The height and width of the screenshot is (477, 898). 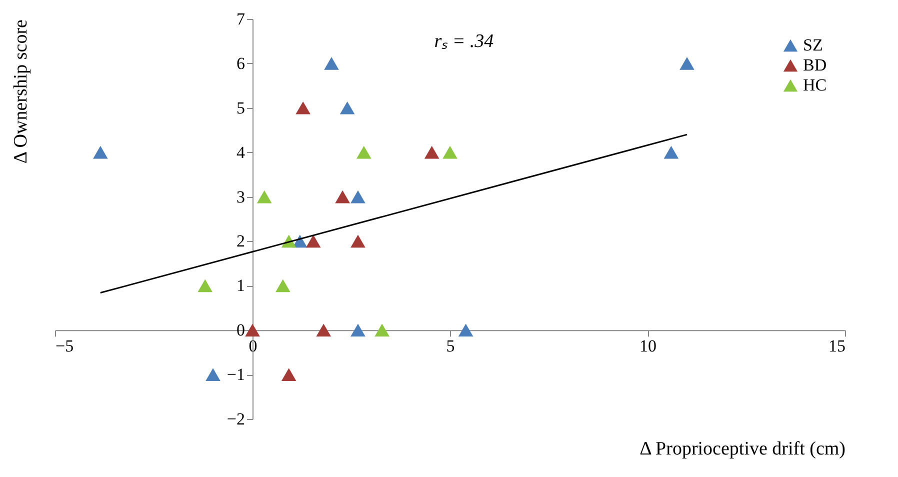 I want to click on annotation: rₛ = .34, so click(x=464, y=41).